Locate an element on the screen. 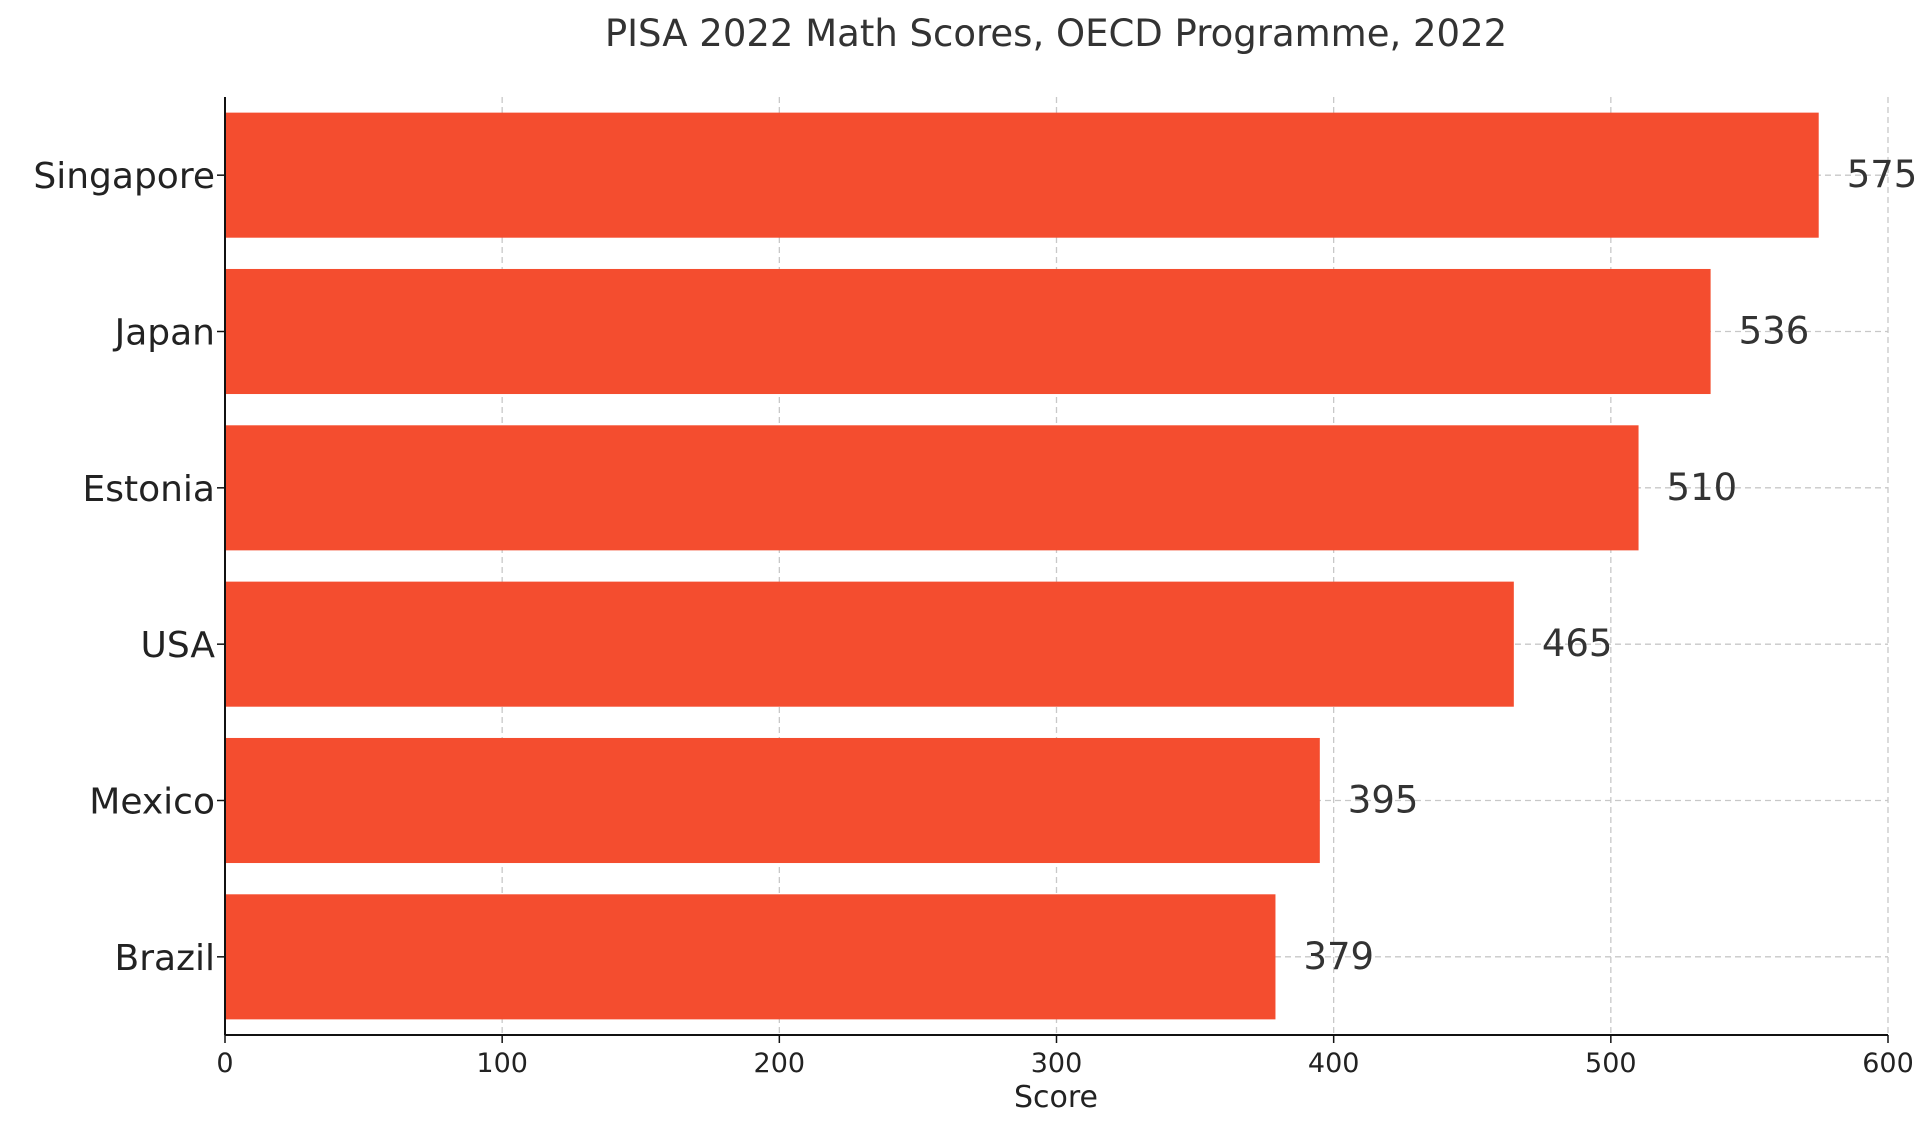  x-tick-label-4: 400 is located at coordinates (1334, 1063).